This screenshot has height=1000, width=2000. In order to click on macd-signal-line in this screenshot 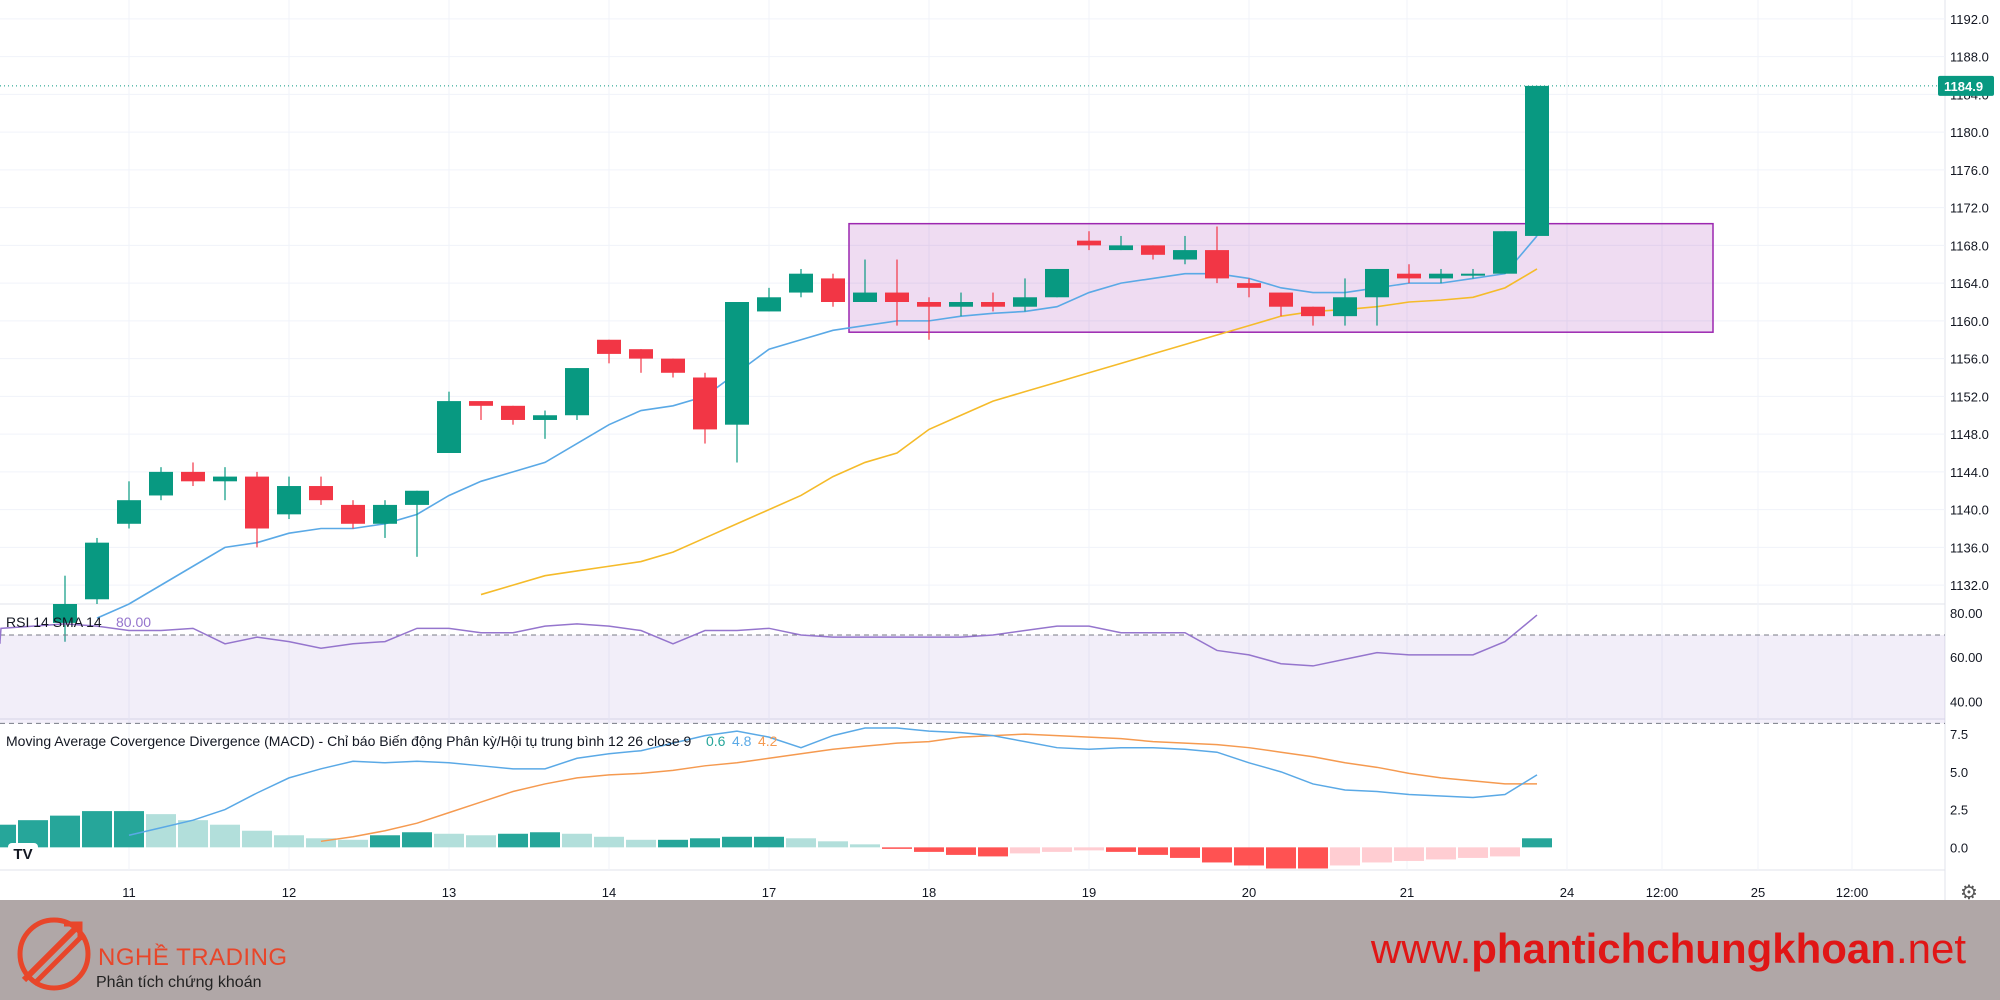, I will do `click(928, 788)`.